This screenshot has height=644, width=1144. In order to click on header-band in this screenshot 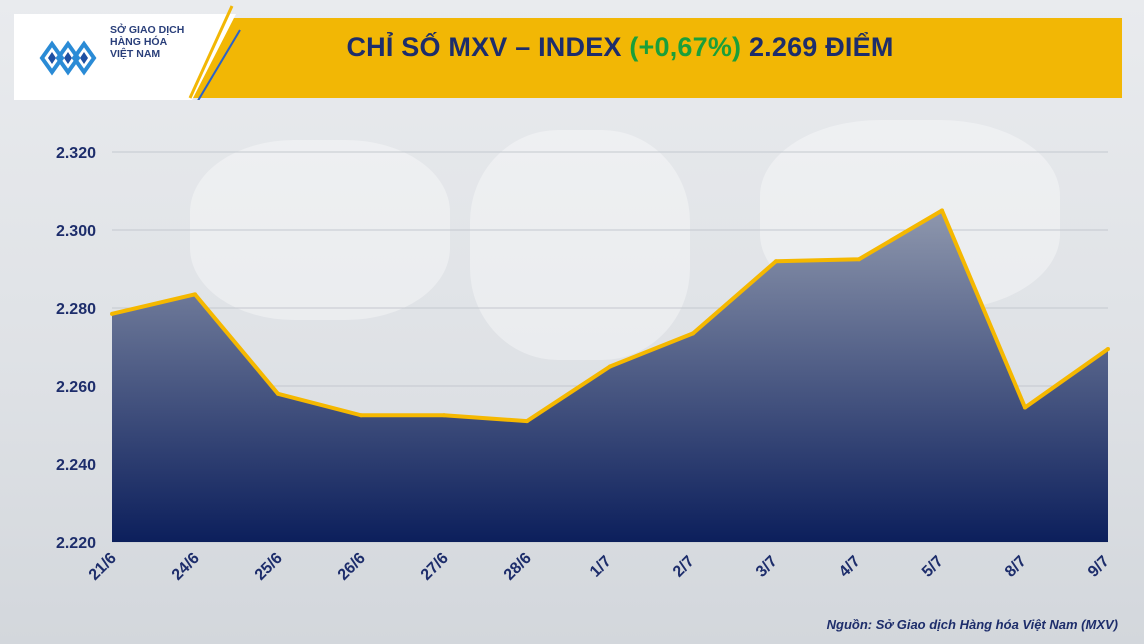, I will do `click(568, 52)`.